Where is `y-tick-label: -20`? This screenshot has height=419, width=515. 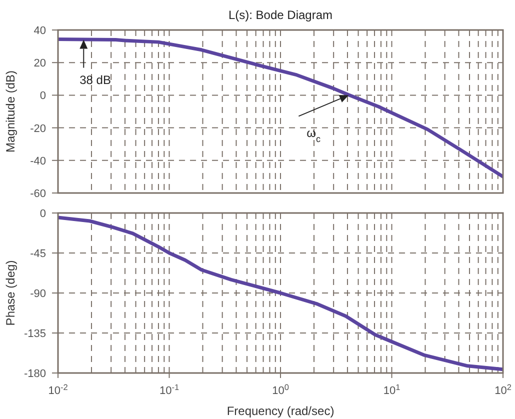
y-tick-label: -20 is located at coordinates (38, 128).